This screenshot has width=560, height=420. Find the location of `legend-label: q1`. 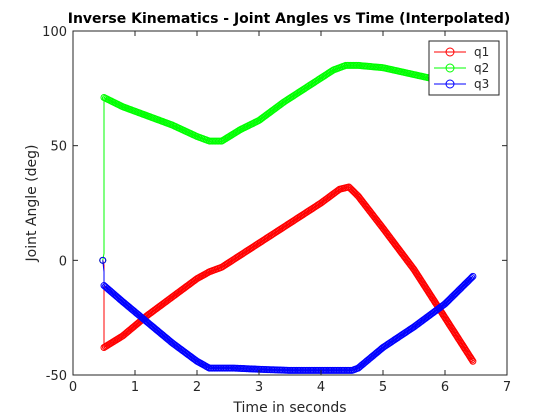

legend-label: q1 is located at coordinates (481, 52).